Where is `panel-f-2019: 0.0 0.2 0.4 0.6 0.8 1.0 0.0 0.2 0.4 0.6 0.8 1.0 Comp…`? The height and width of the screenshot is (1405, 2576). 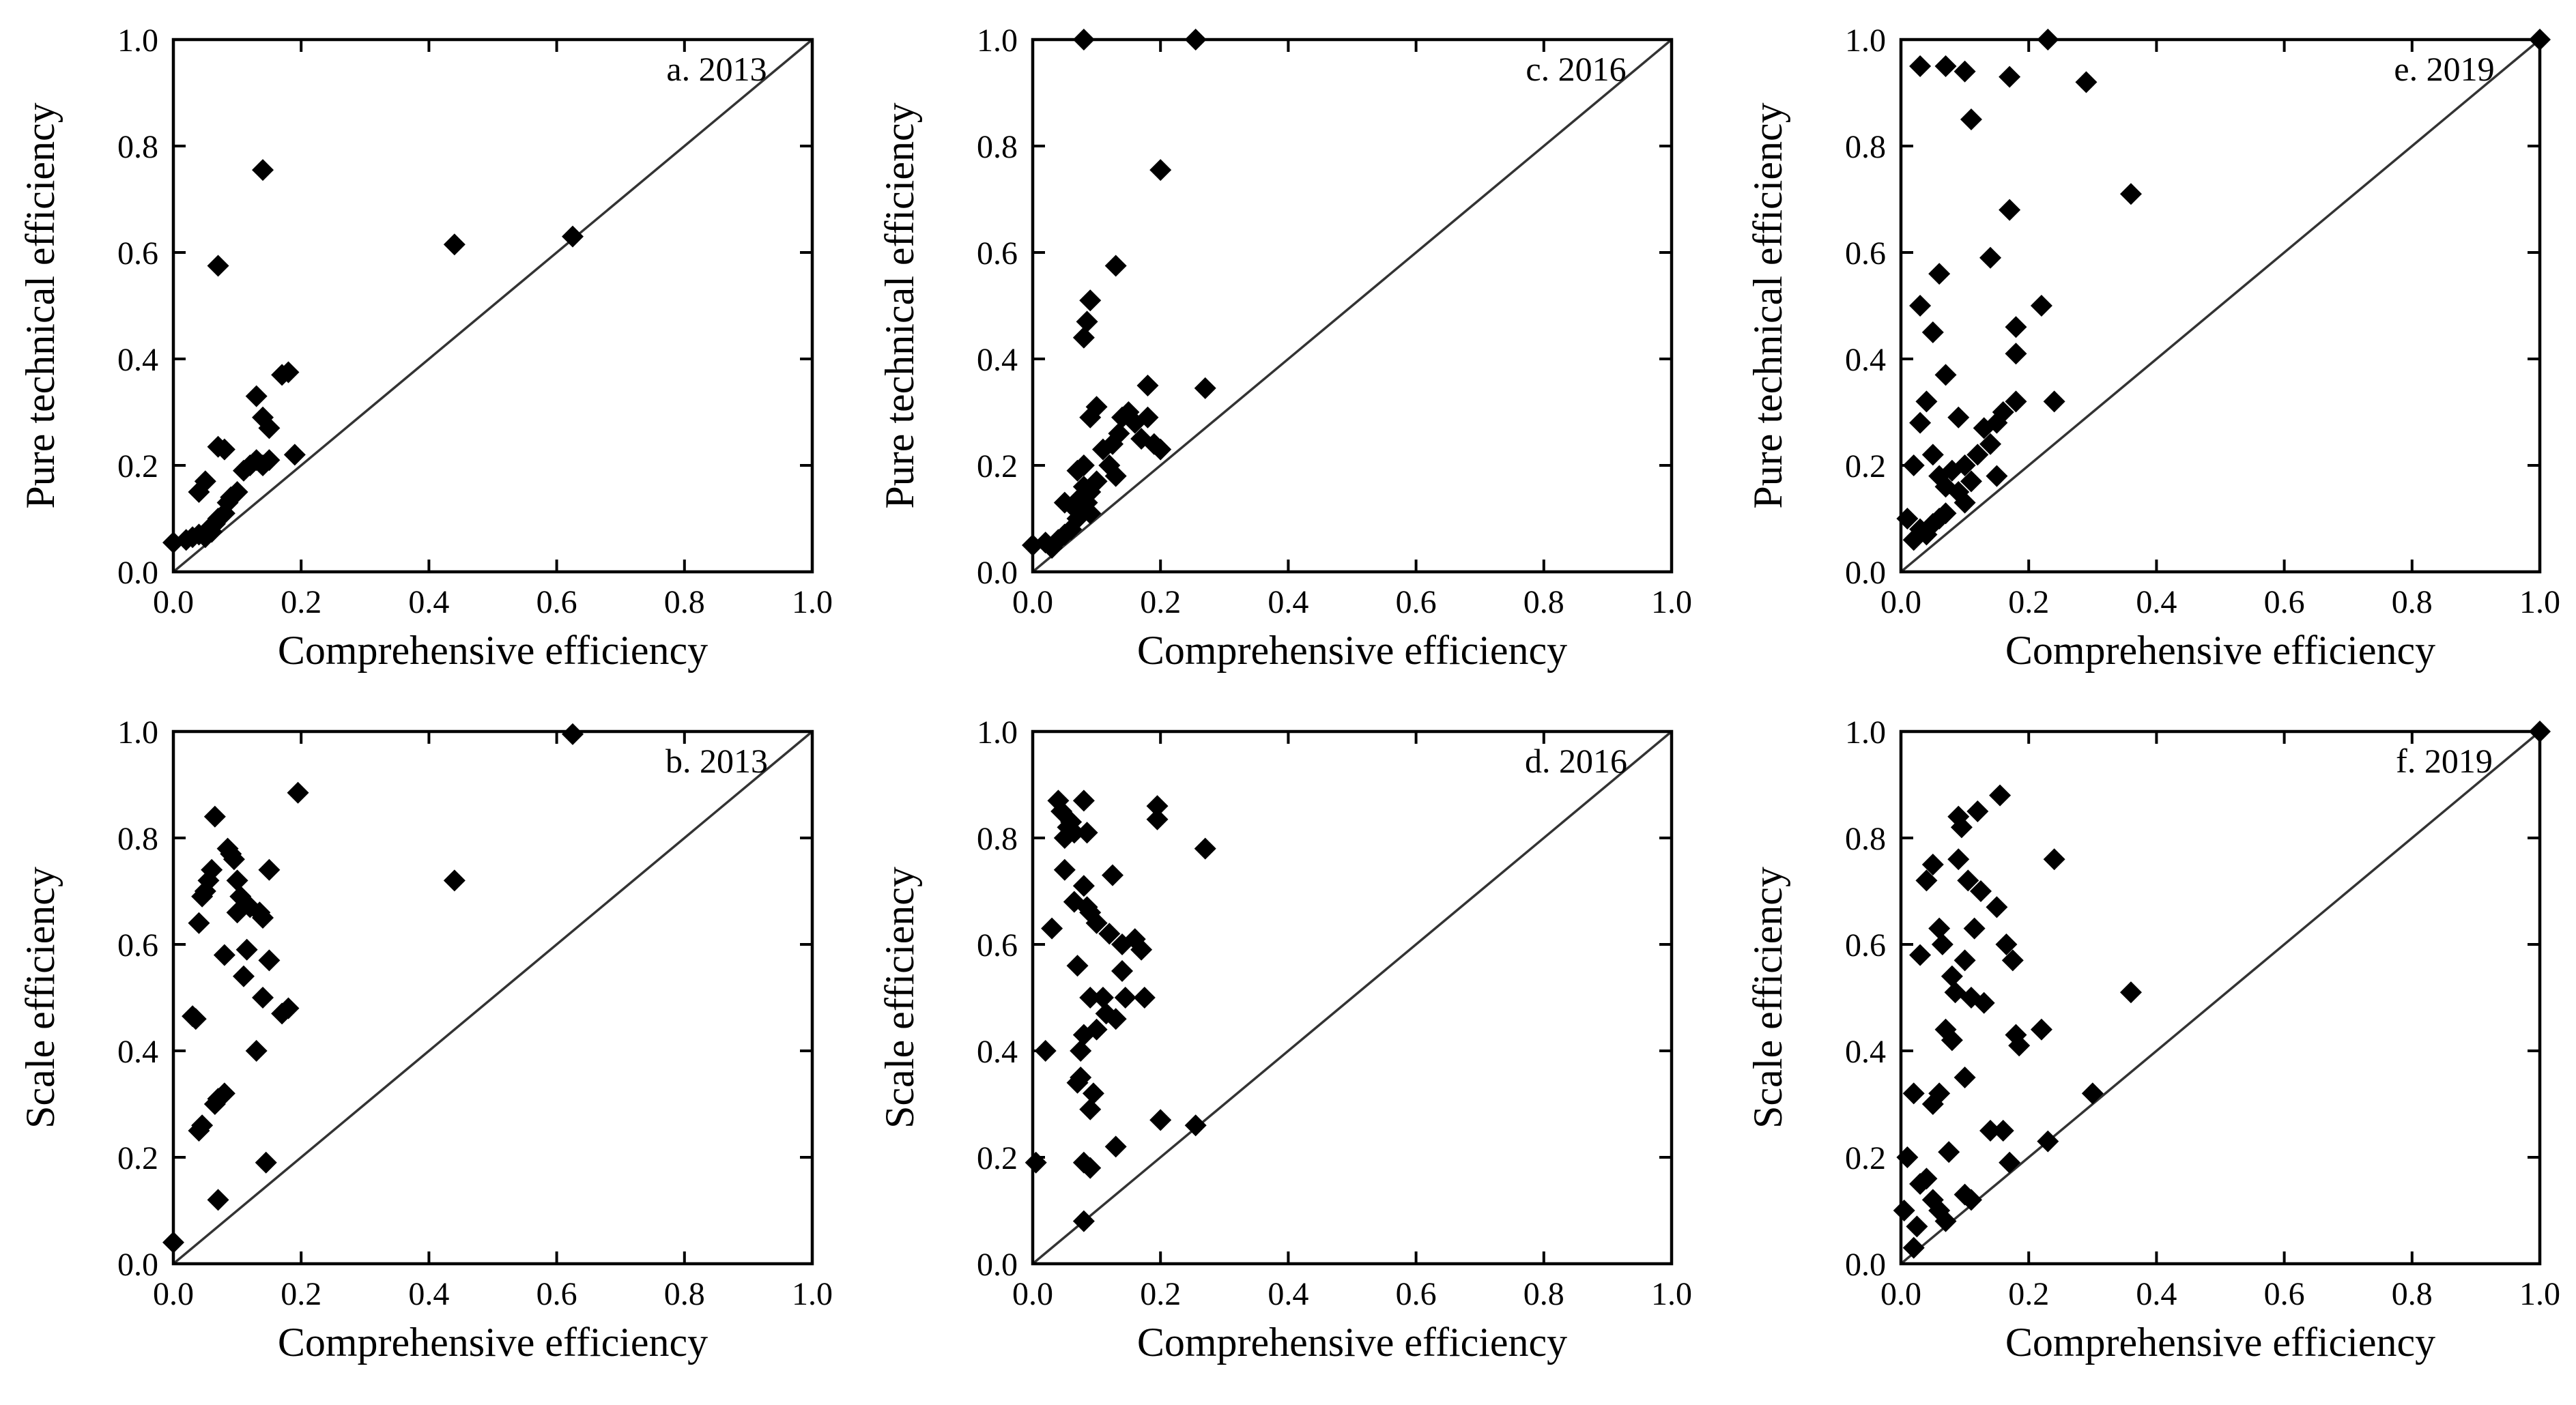
panel-f-2019: 0.0 0.2 0.4 0.6 0.8 1.0 0.0 0.2 0.4 0.6 0.8 1.0 Comp… is located at coordinates (2152, 1039).